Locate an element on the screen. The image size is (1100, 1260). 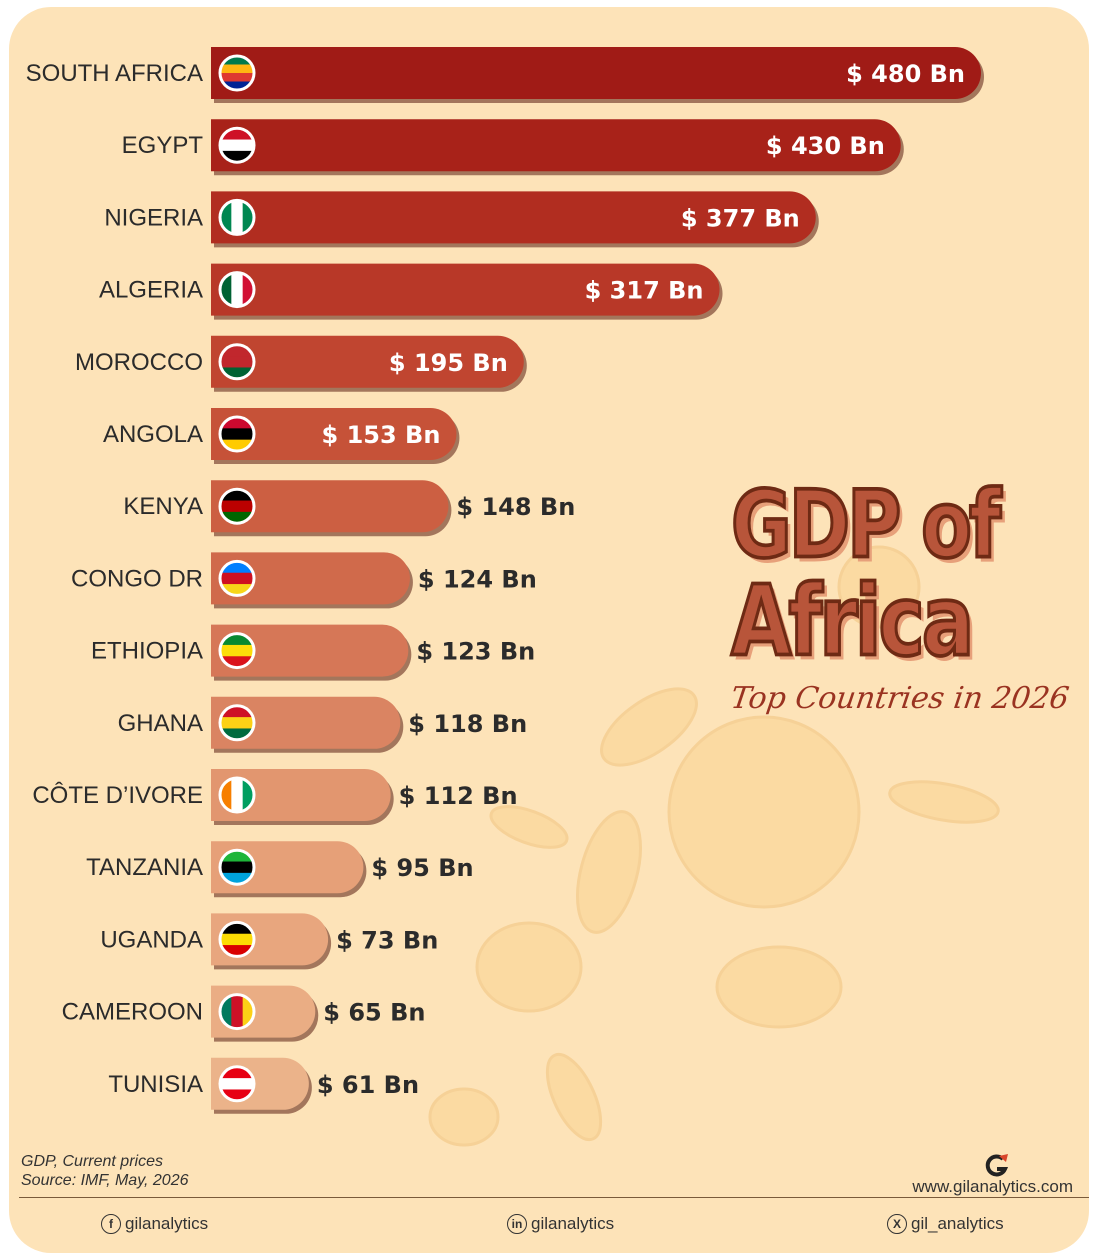
value-label: $ 480 Bn is located at coordinates (905, 74).